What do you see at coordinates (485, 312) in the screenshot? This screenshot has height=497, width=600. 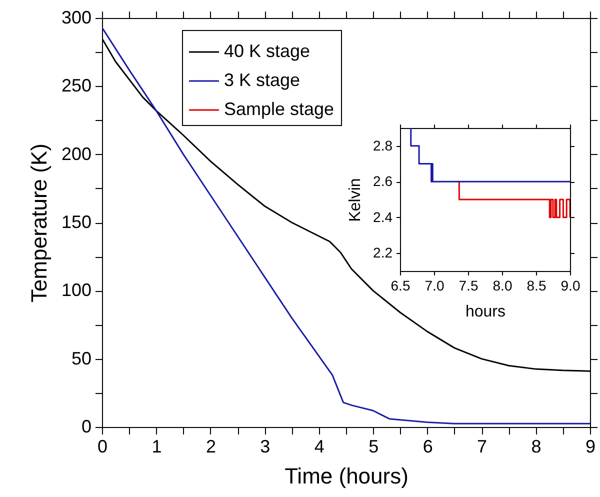 I see `x-axis-title: hours` at bounding box center [485, 312].